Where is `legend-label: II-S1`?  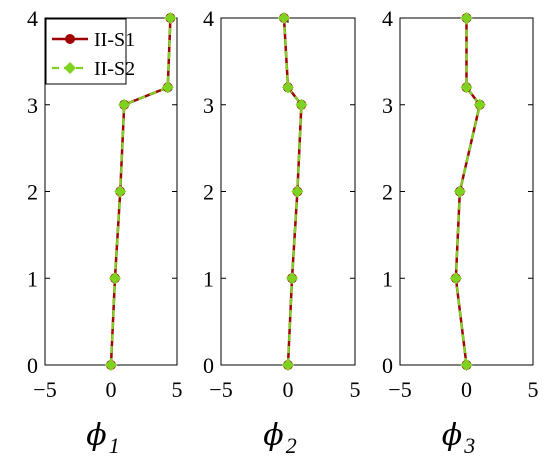
legend-label: II-S1 is located at coordinates (114, 40).